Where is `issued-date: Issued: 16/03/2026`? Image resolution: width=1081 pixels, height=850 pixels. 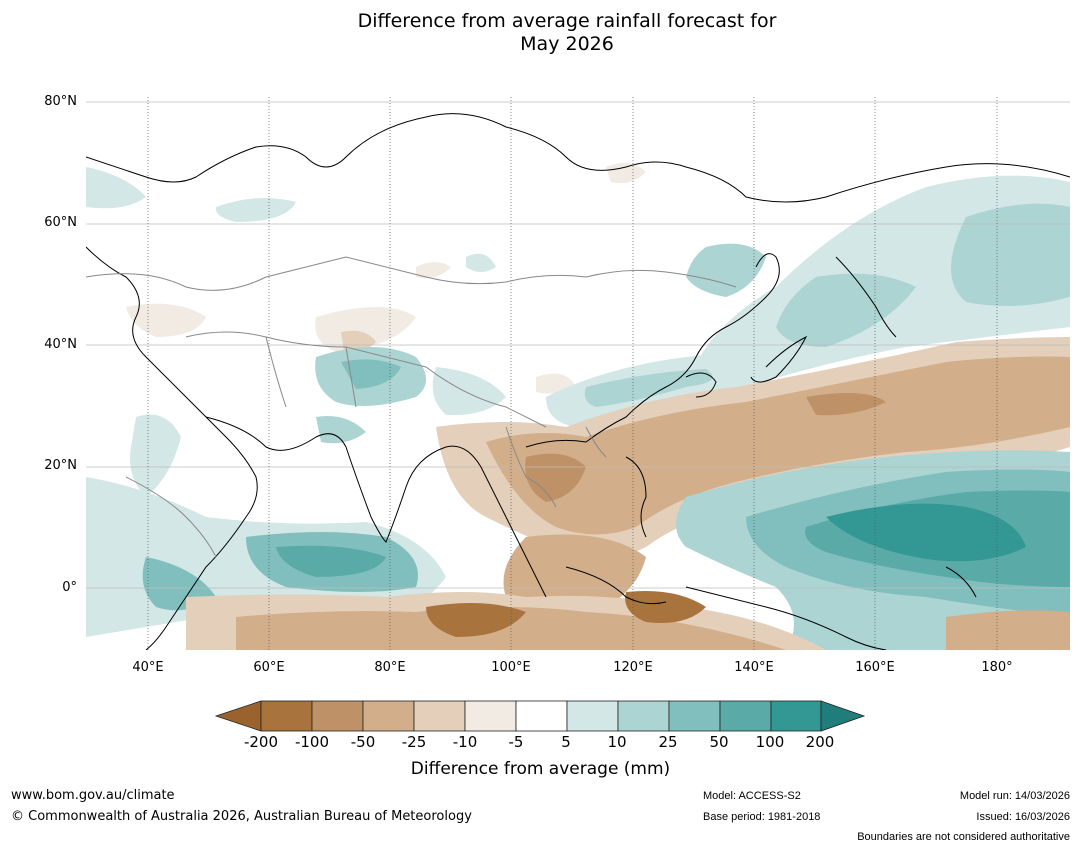
issued-date: Issued: 16/03/2026 is located at coordinates (1023, 817).